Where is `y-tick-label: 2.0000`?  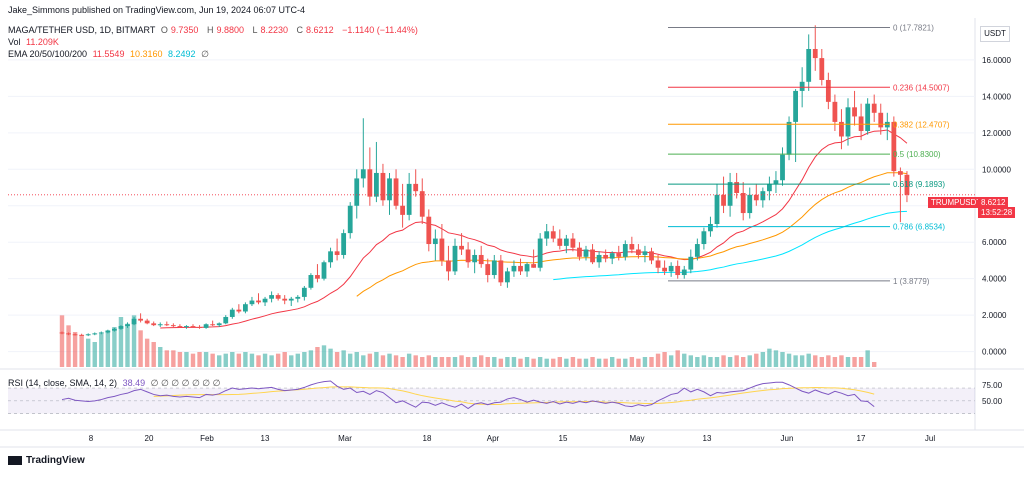
y-tick-label: 2.0000 is located at coordinates (994, 315).